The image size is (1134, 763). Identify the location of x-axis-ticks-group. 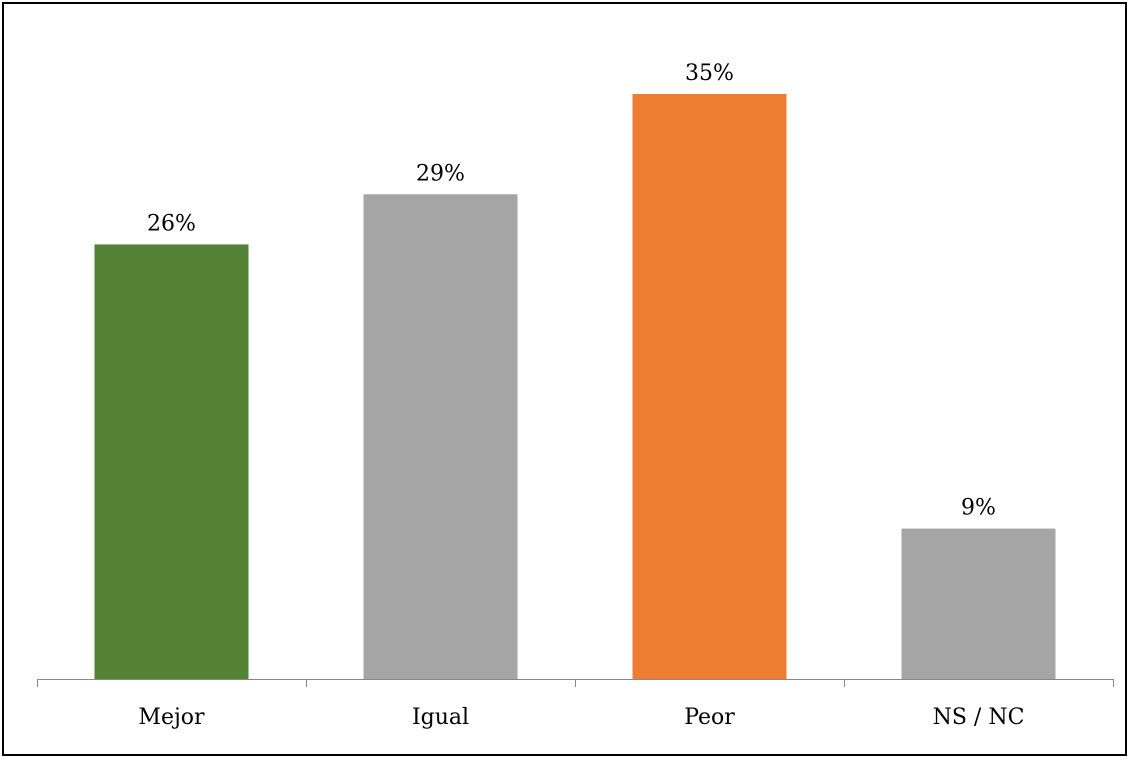
(575, 683).